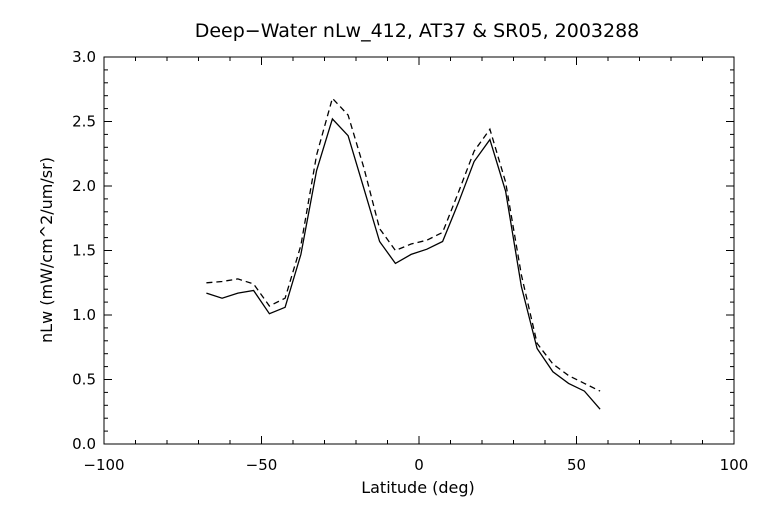 The image size is (768, 512). Describe the element at coordinates (734, 465) in the screenshot. I see `x-tick-label: 100` at that location.